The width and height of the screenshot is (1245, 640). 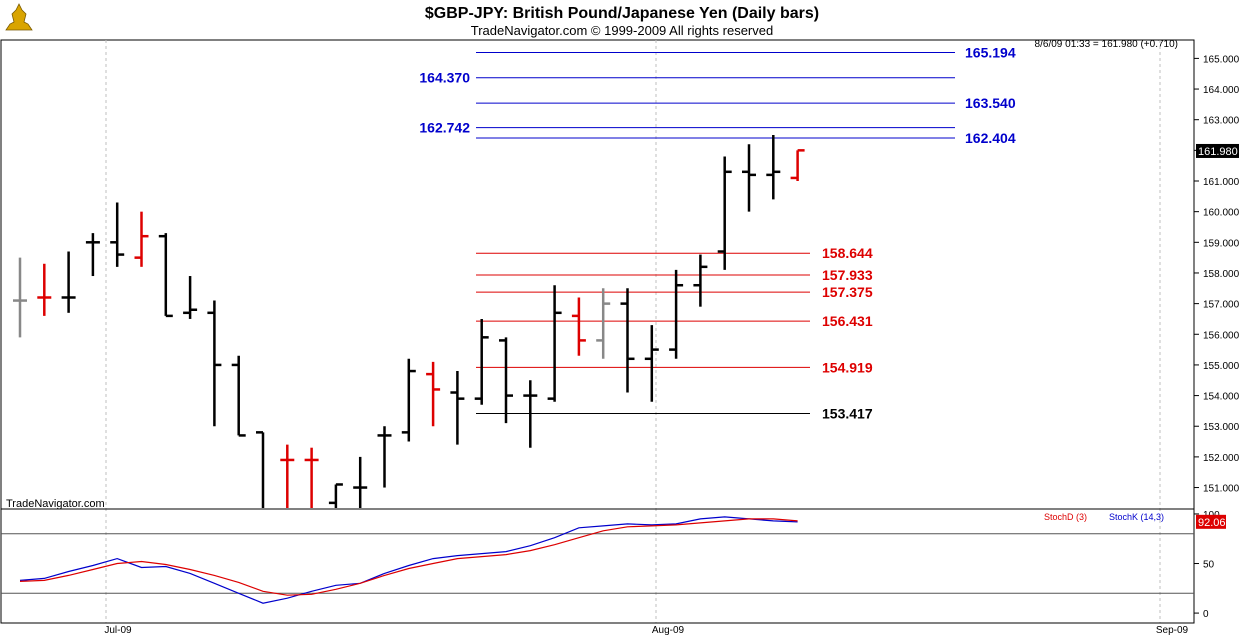 I want to click on y-tick-label: 154.000, so click(x=1221, y=397).